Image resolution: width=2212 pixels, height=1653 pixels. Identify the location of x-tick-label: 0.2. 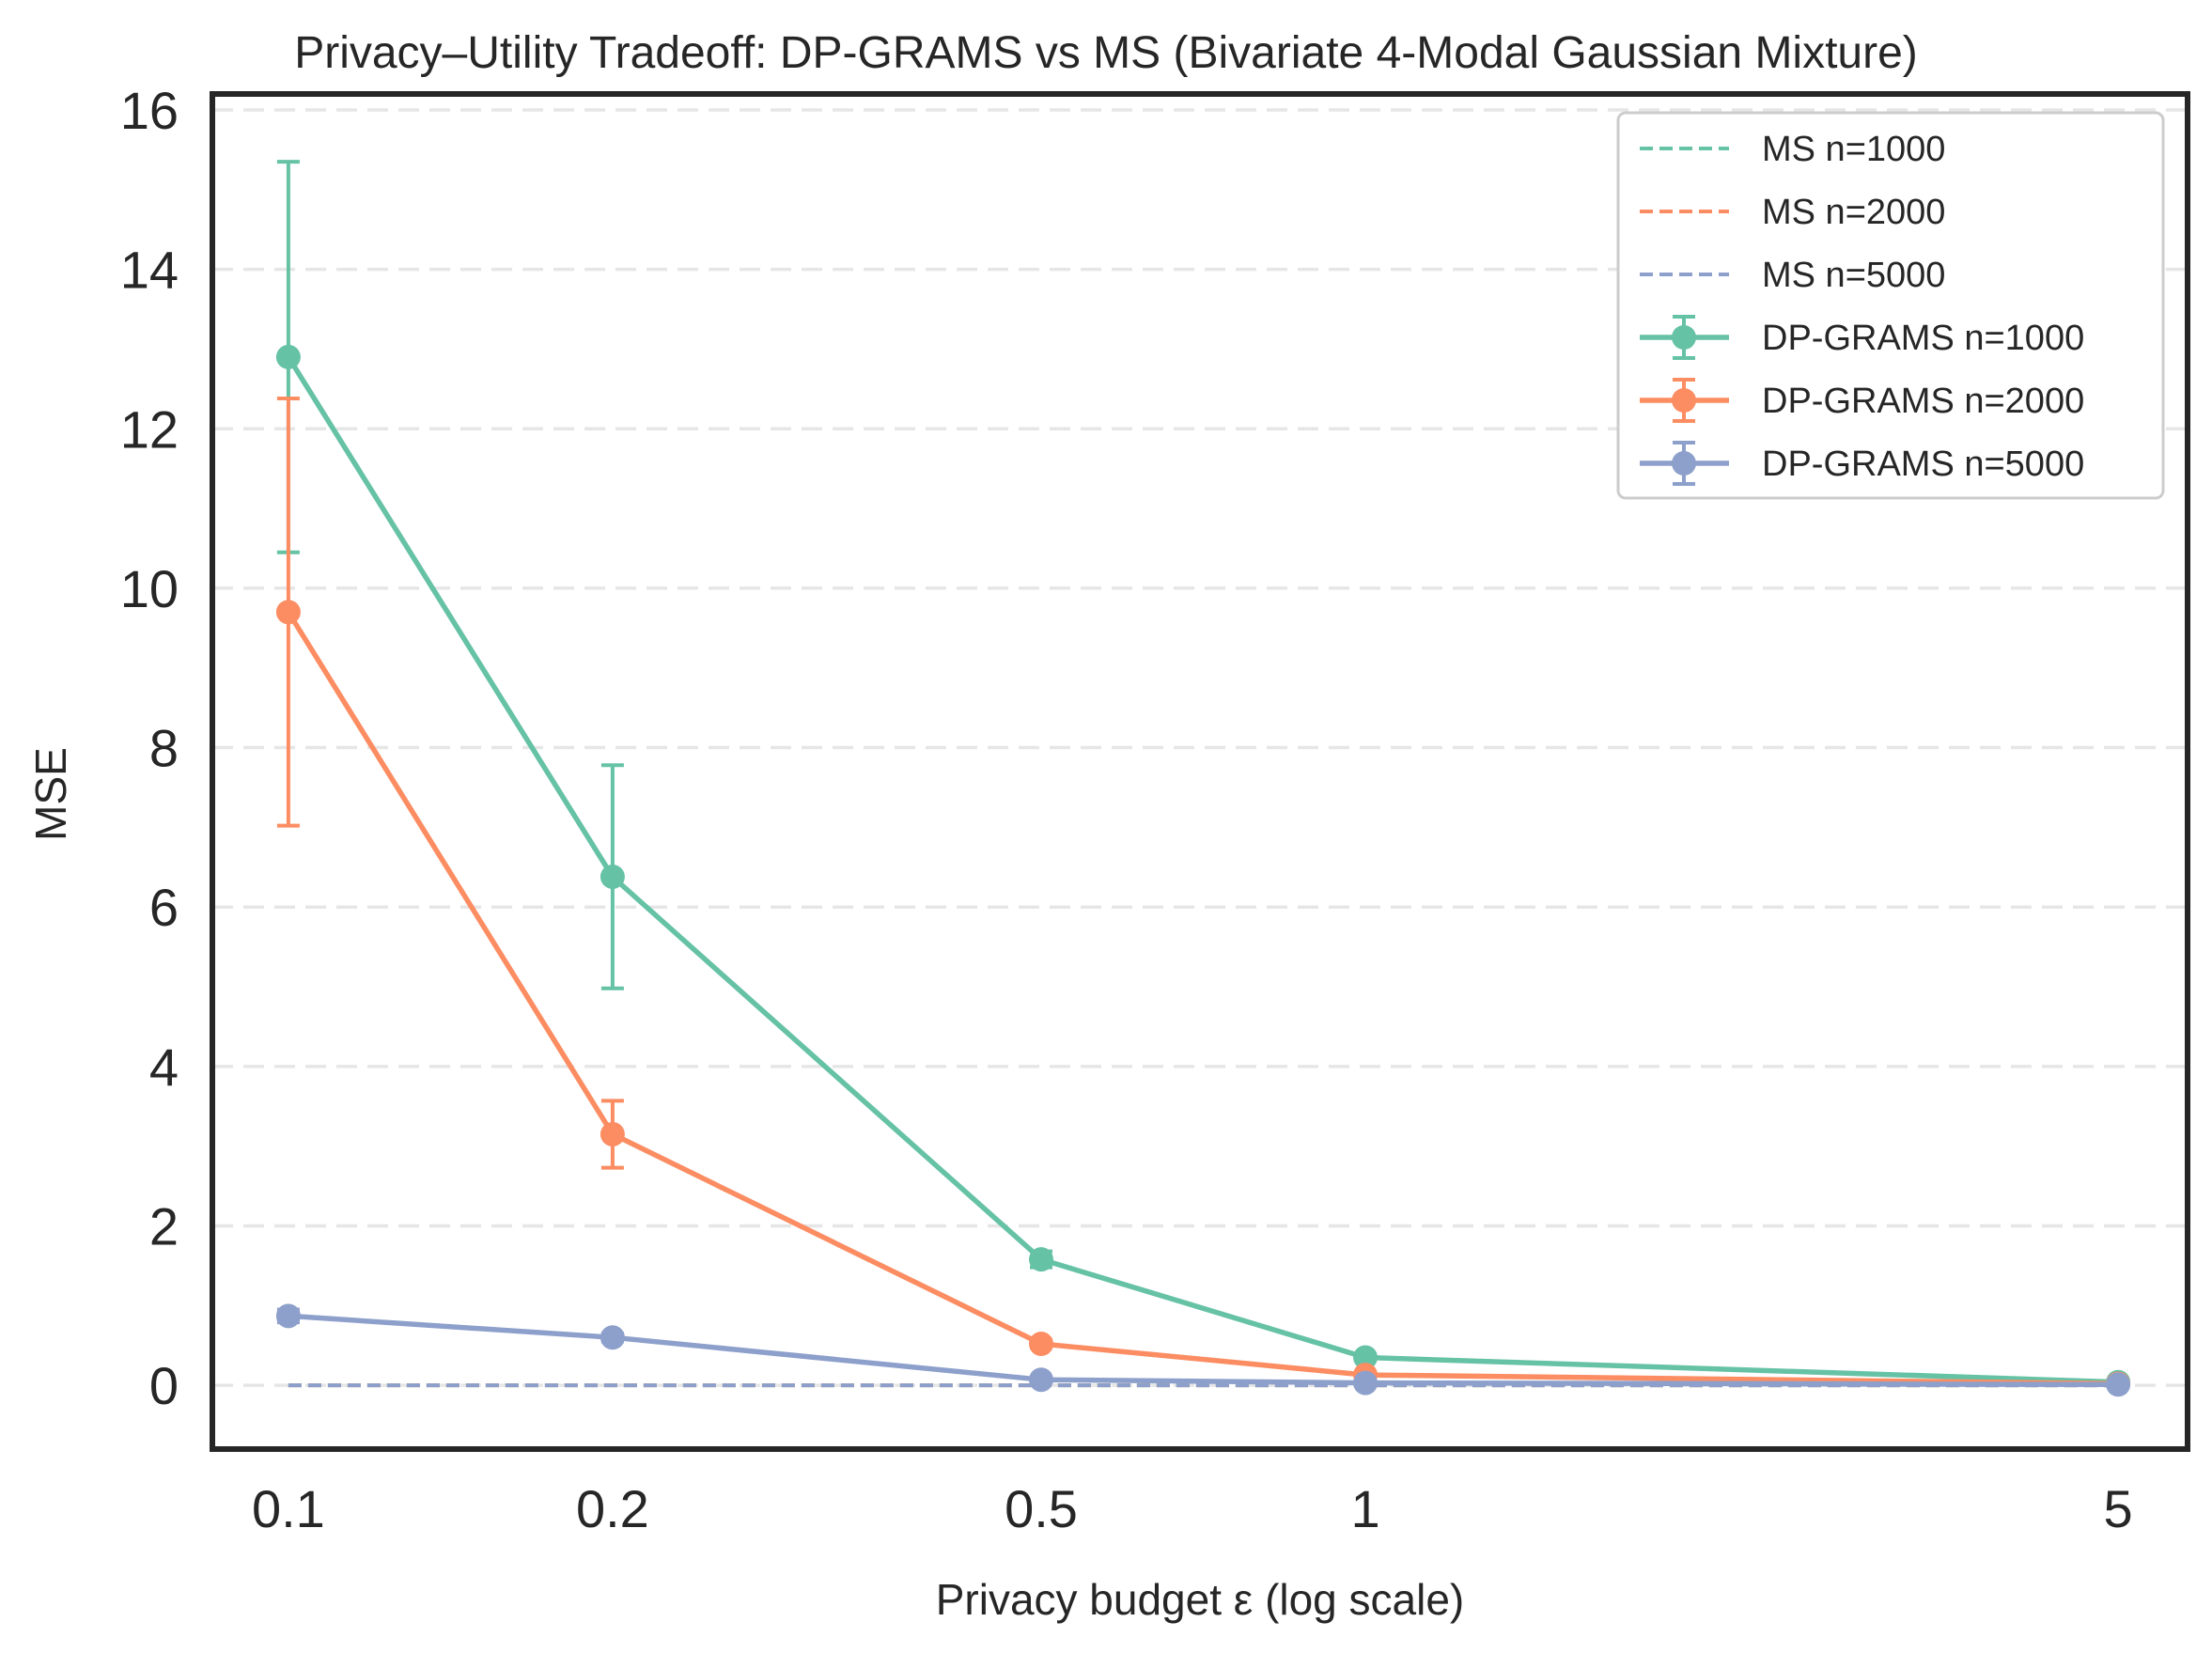
(612, 1508).